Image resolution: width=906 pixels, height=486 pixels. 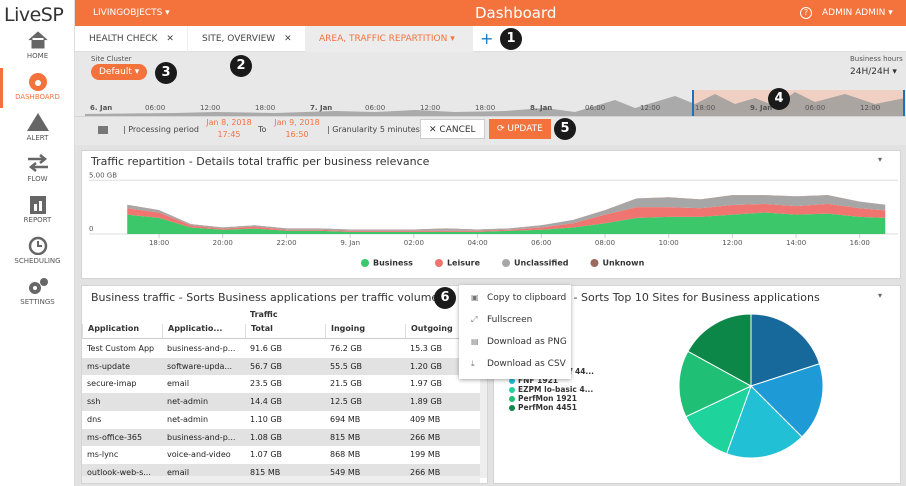 What do you see at coordinates (348, 328) in the screenshot?
I see `column-label: Ingoing` at bounding box center [348, 328].